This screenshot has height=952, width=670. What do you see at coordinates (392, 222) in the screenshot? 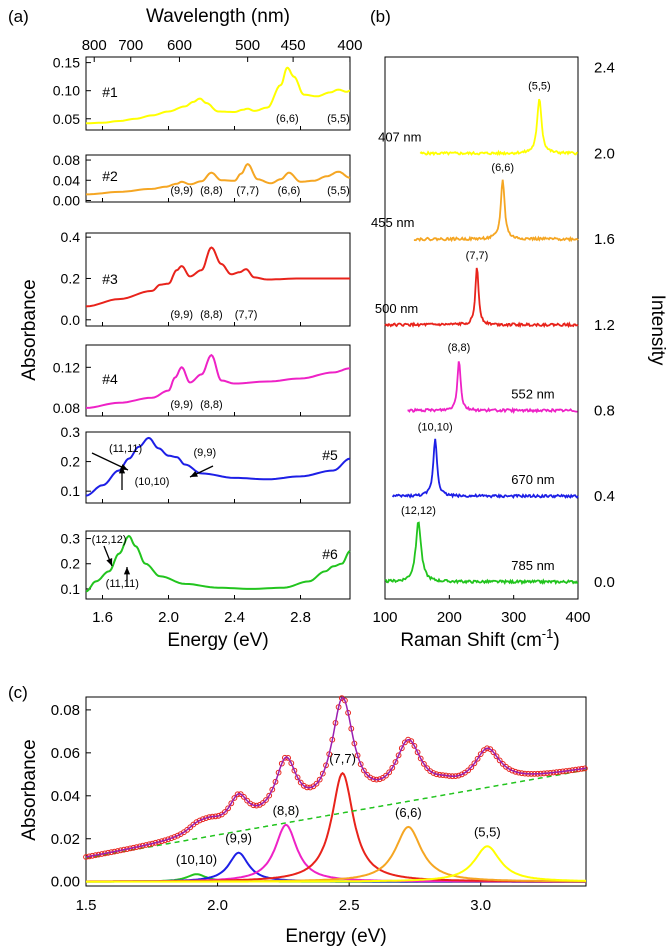
I see `laser-label: 455 nm` at bounding box center [392, 222].